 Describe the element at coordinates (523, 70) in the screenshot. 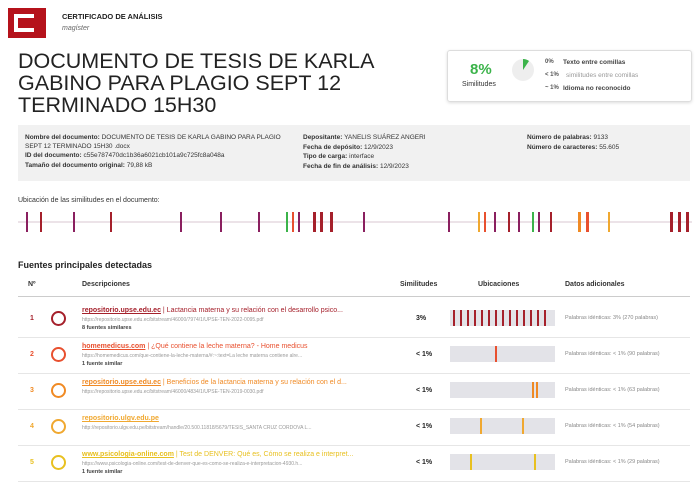

I see `summary-pie` at that location.